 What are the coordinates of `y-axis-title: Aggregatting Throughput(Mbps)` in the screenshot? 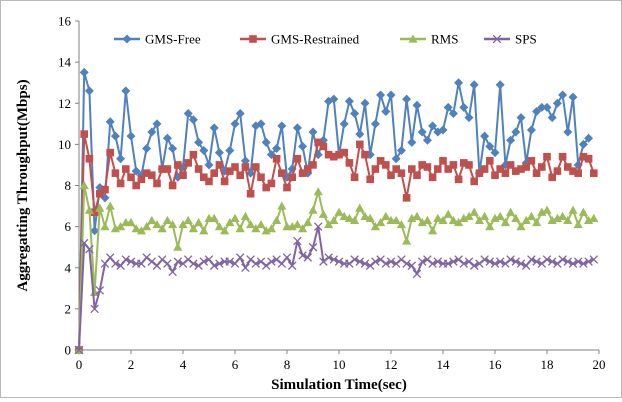 It's located at (23, 185).